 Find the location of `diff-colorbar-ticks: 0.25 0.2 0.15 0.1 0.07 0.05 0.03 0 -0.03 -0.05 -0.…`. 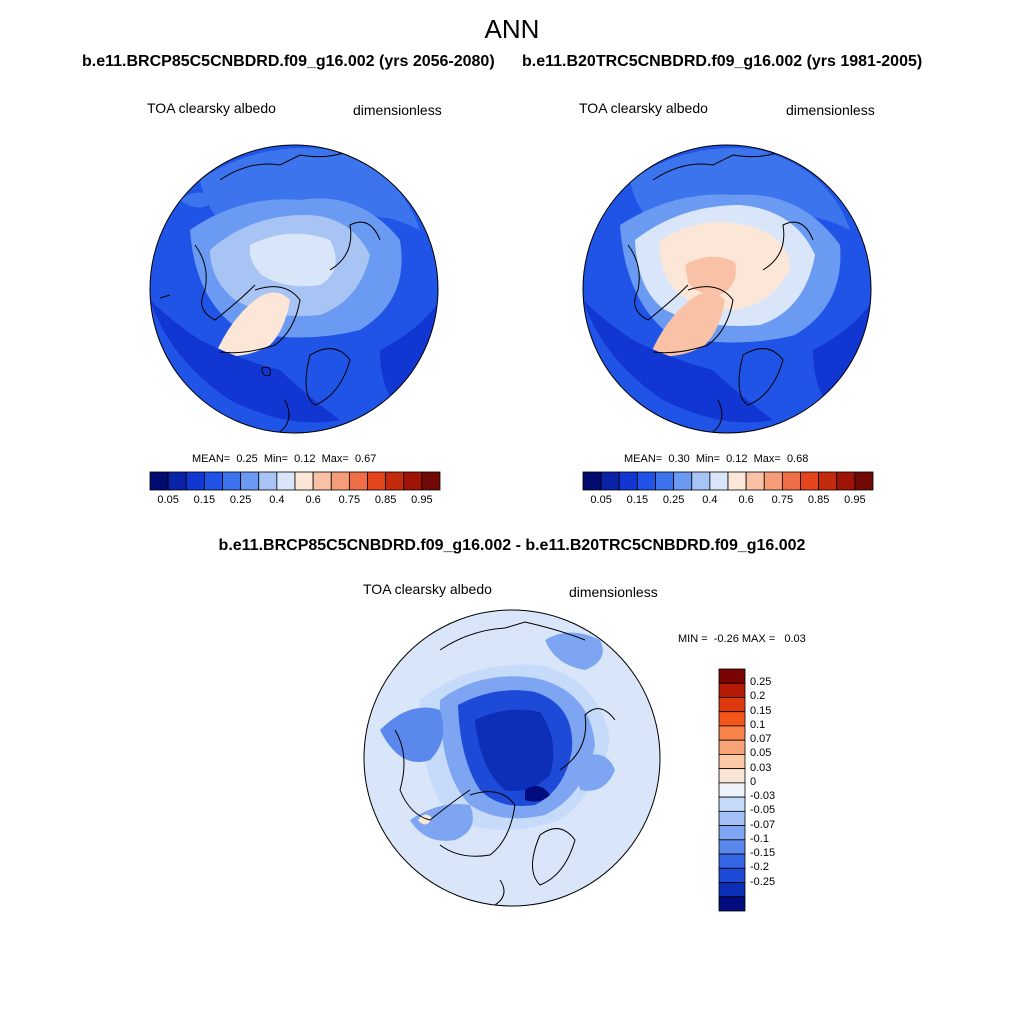

diff-colorbar-ticks: 0.25 0.2 0.15 0.1 0.07 0.05 0.03 0 -0.03 -0.05 -0.… is located at coordinates (770, 790).